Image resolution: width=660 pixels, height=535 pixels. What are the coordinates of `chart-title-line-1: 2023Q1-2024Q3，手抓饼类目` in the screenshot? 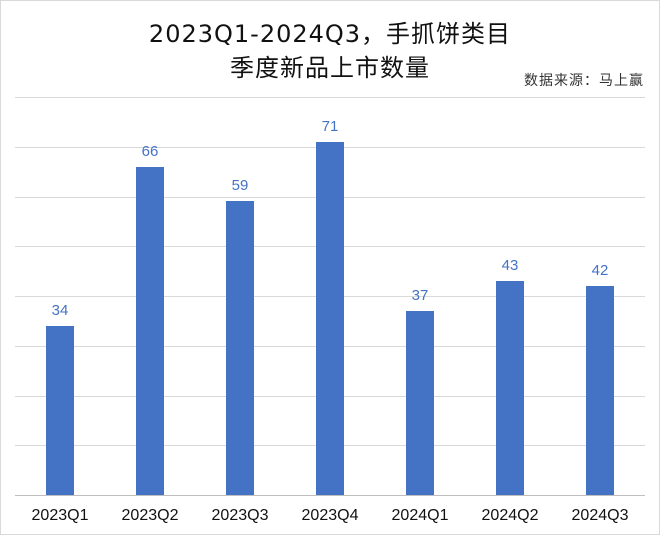 It's located at (330, 34).